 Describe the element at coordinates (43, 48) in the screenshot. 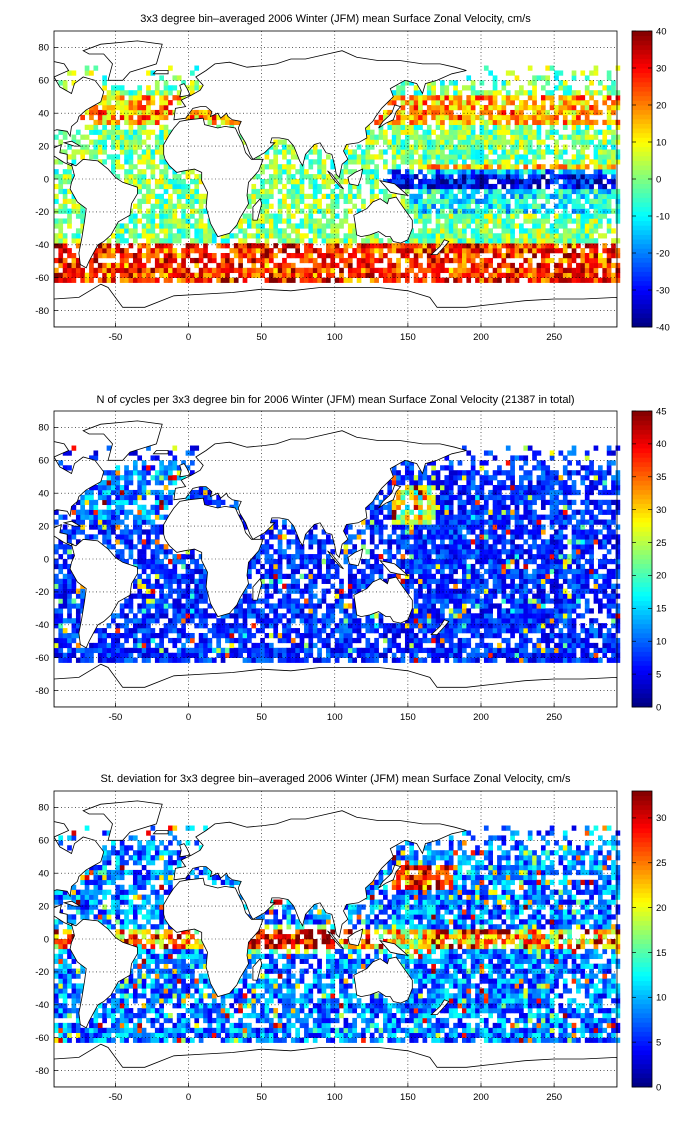

I see `y-tick-label: 80` at that location.